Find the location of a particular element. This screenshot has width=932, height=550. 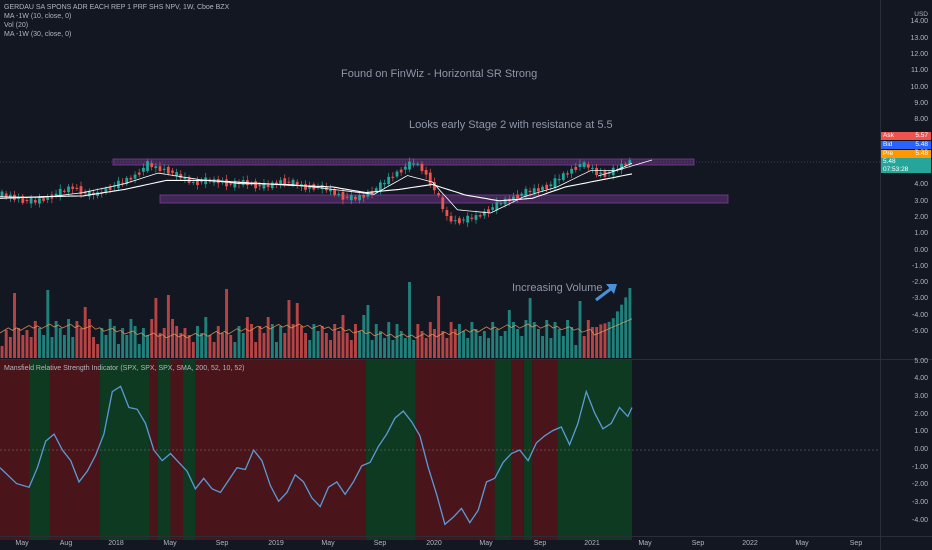

time-tick-label: 2018 is located at coordinates (116, 543).